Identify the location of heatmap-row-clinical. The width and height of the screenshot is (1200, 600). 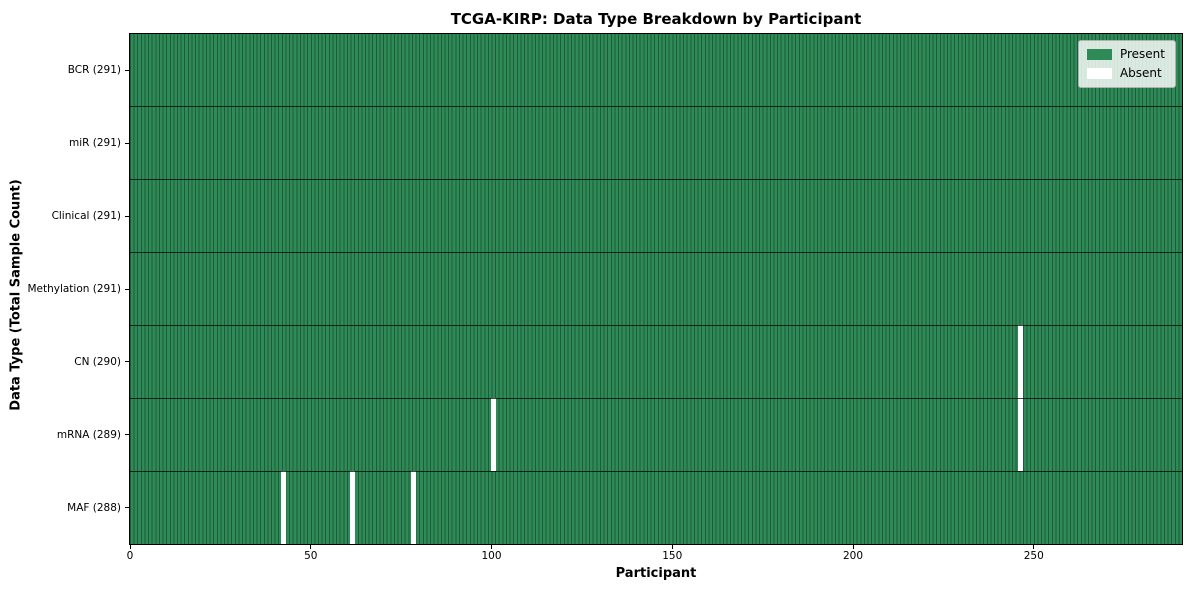
(656, 216).